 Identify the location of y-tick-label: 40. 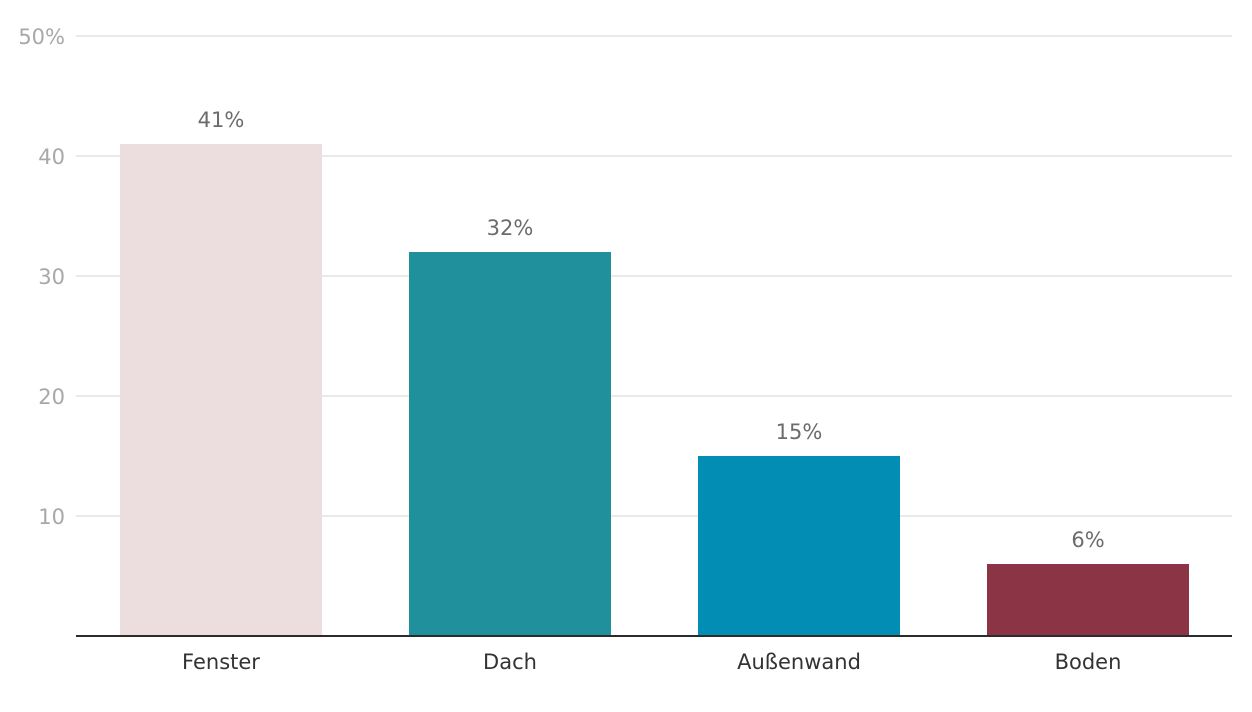
(51, 157).